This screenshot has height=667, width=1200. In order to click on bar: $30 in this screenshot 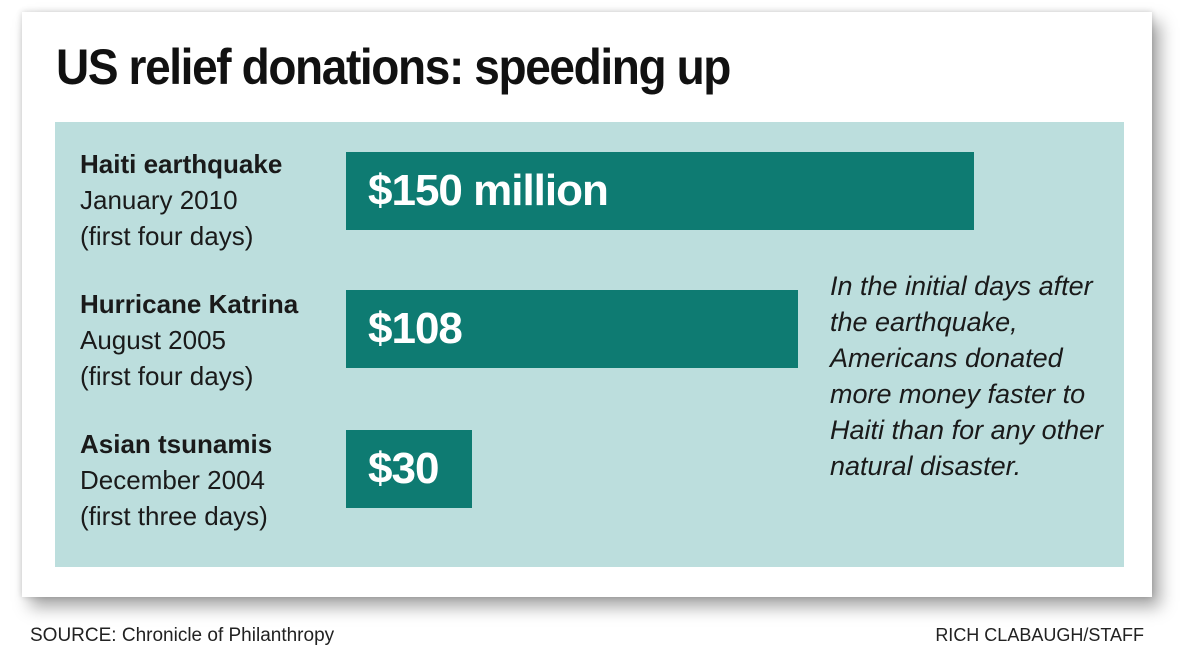, I will do `click(409, 469)`.